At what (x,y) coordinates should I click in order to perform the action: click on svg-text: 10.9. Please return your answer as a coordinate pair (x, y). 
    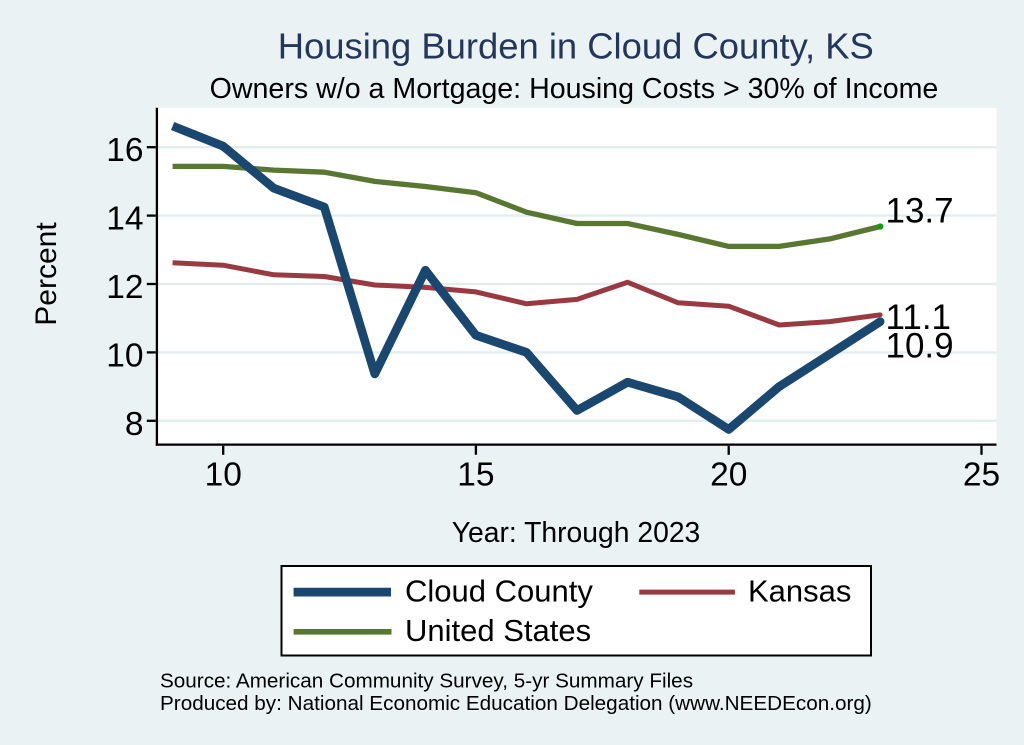
    Looking at the image, I should click on (920, 346).